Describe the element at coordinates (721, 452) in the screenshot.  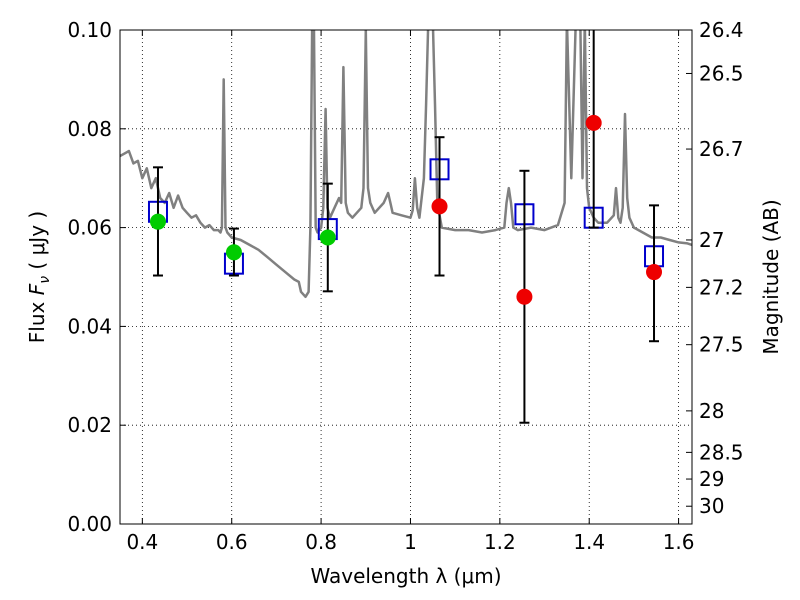
I see `y2-tick-label: 28.5` at that location.